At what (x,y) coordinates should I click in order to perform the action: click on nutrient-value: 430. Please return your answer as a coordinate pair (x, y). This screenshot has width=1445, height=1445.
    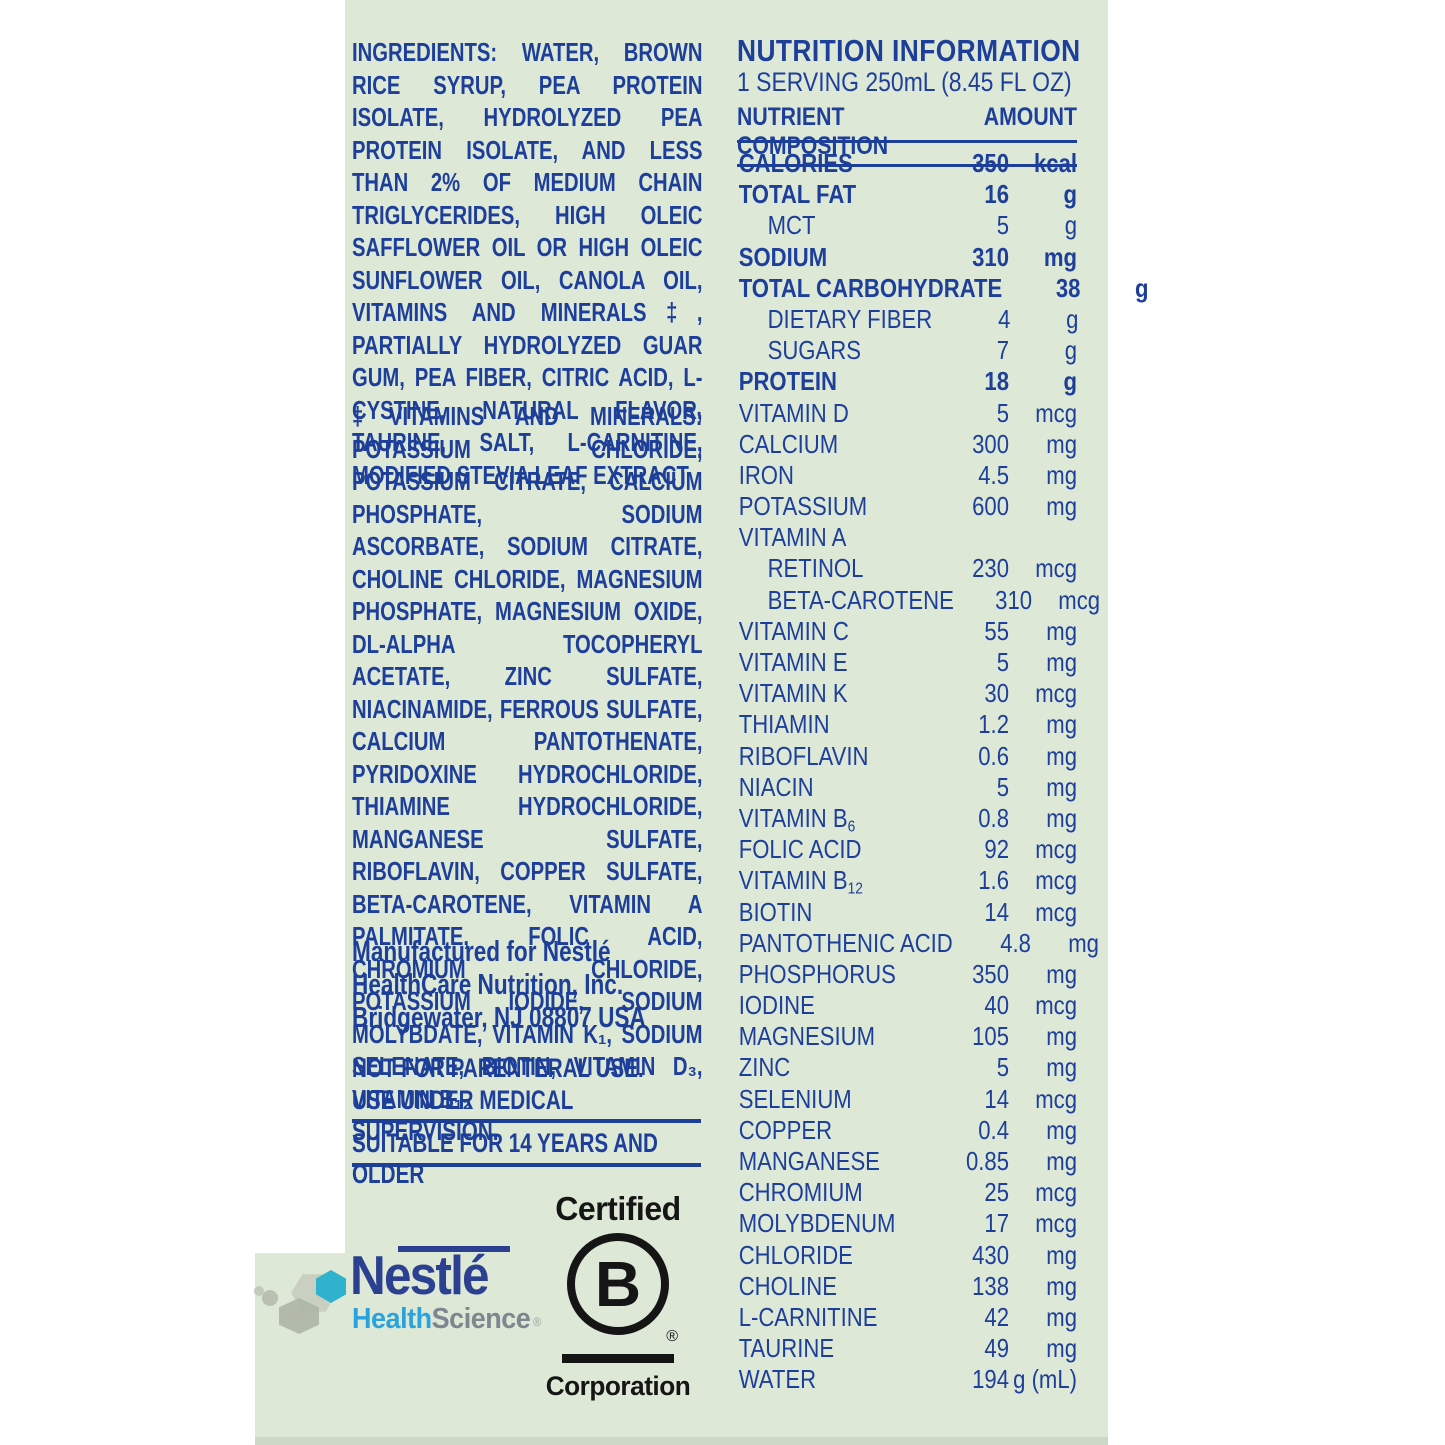
    Looking at the image, I should click on (990, 1254).